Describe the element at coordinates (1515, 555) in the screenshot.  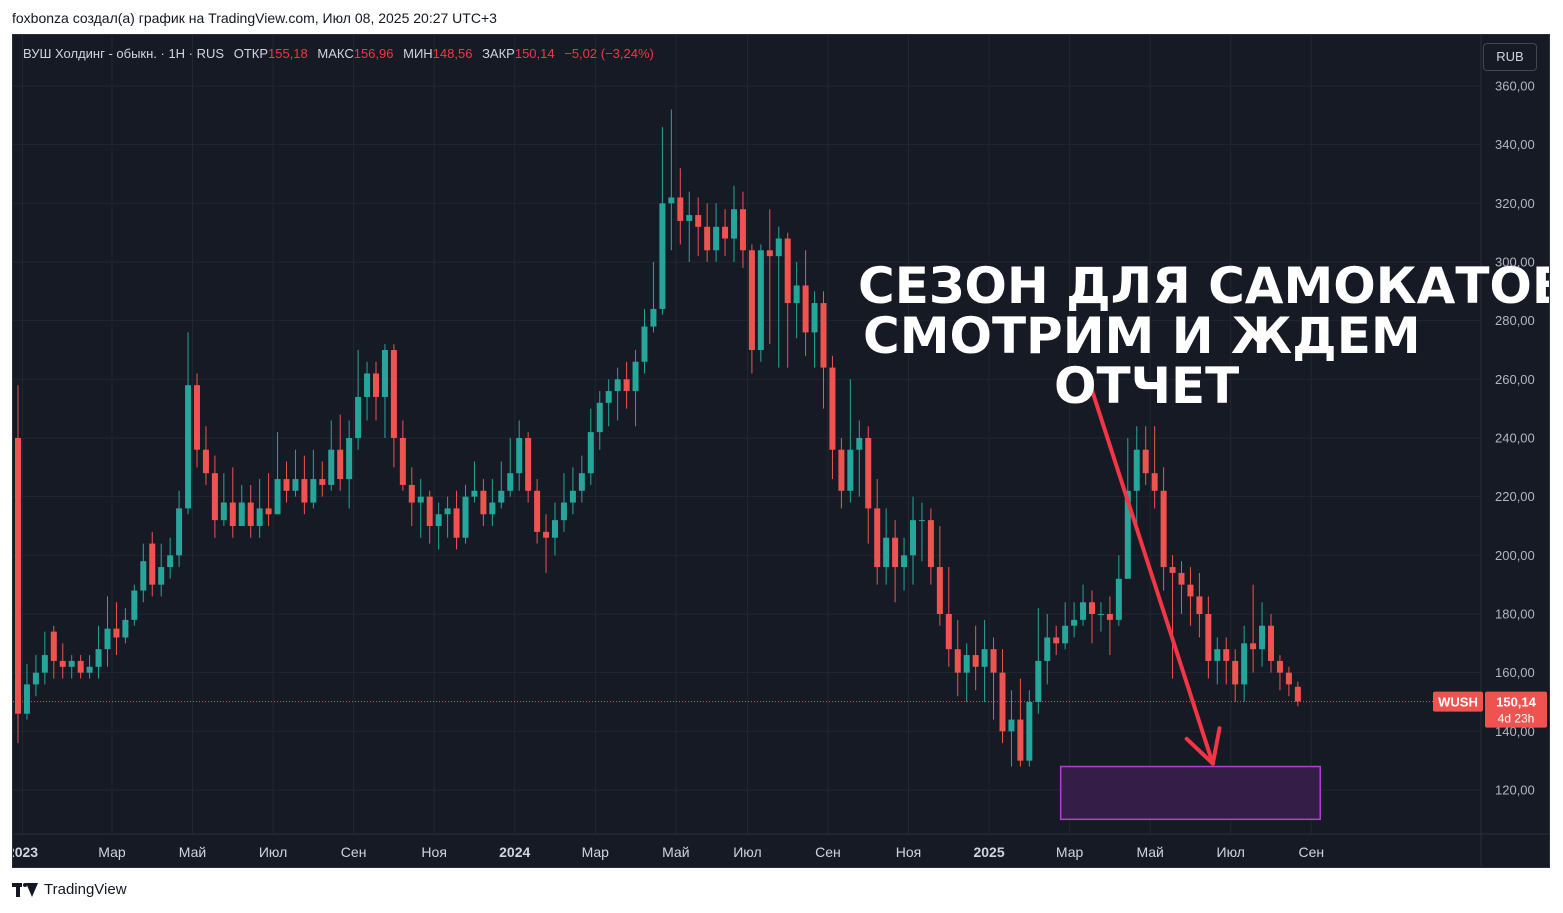
I see `price-axis-label: 200,00` at that location.